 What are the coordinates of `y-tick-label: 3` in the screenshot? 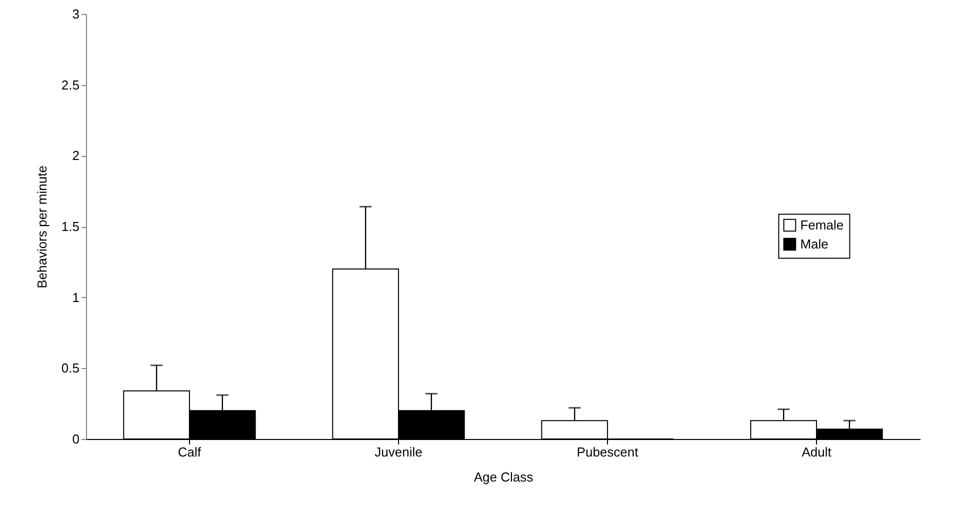 It's located at (76, 14).